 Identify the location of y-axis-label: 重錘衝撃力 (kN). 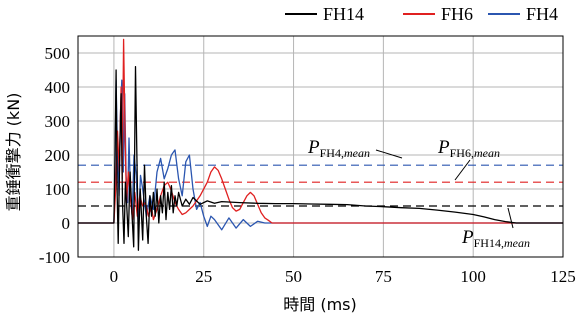
(13, 152).